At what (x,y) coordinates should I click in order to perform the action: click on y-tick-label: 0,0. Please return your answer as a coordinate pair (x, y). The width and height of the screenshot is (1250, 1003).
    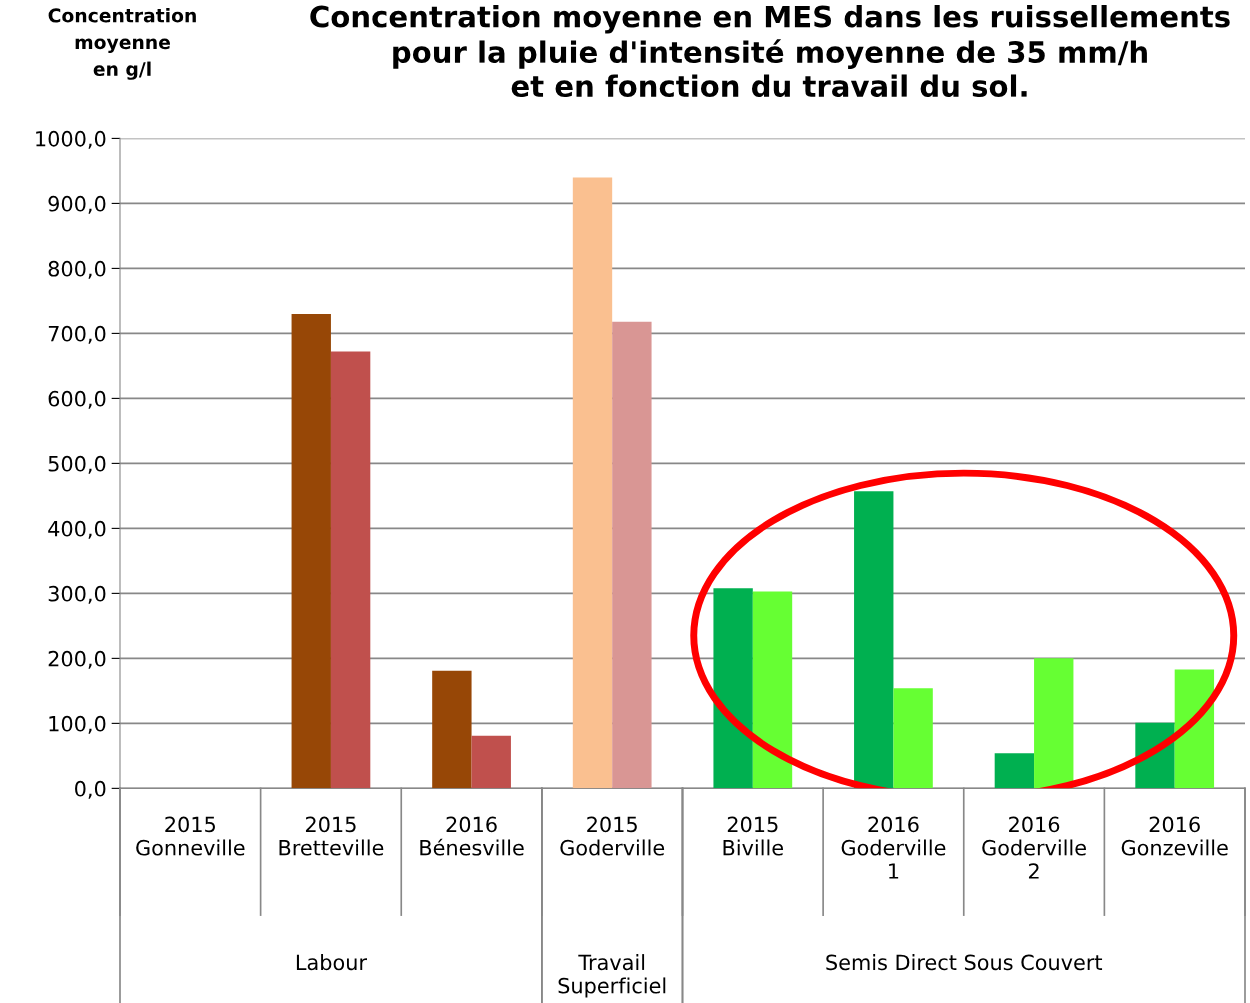
    Looking at the image, I should click on (90, 789).